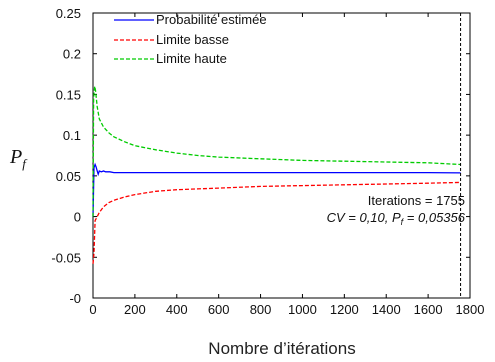  What do you see at coordinates (191, 58) in the screenshot?
I see `legend-label: Limite haute` at bounding box center [191, 58].